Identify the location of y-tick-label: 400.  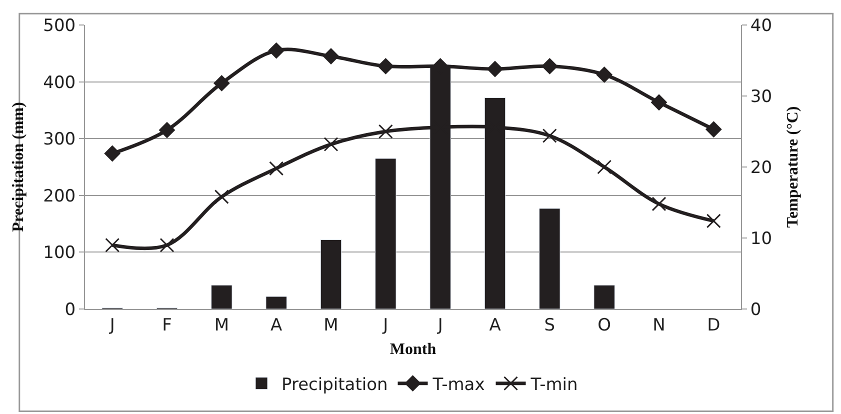
(59, 82).